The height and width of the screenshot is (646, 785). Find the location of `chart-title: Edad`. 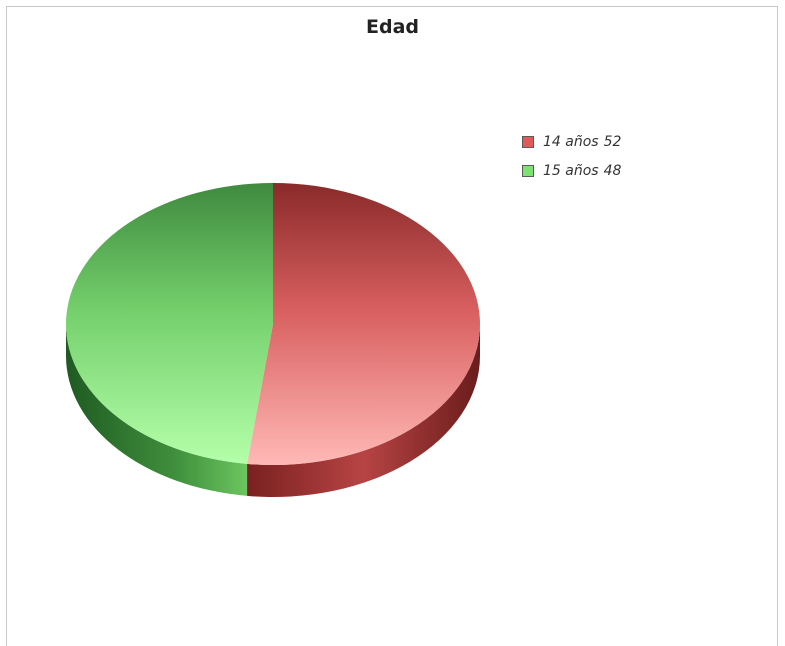

chart-title: Edad is located at coordinates (392, 27).